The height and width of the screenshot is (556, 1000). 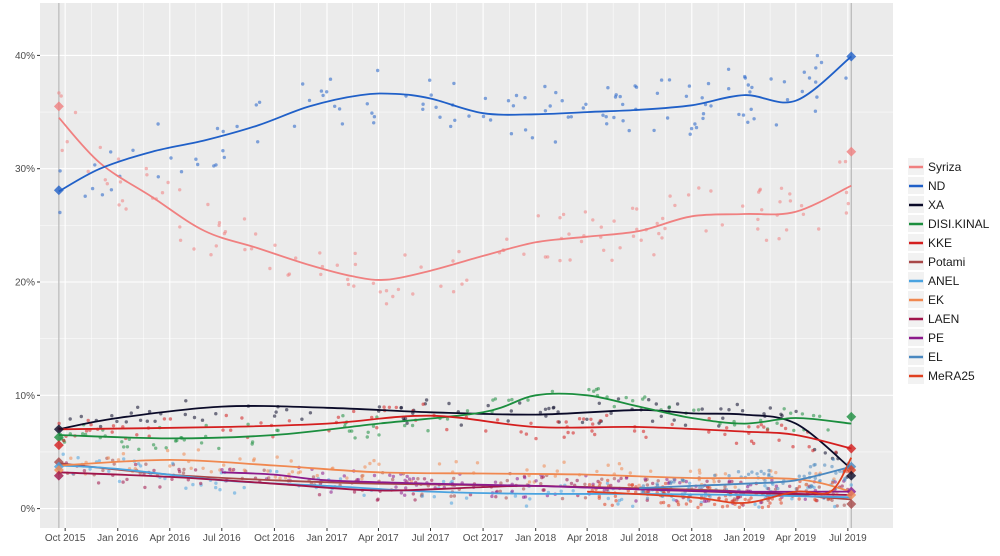 What do you see at coordinates (455, 475) in the screenshot?
I see `trend-line-ek` at bounding box center [455, 475].